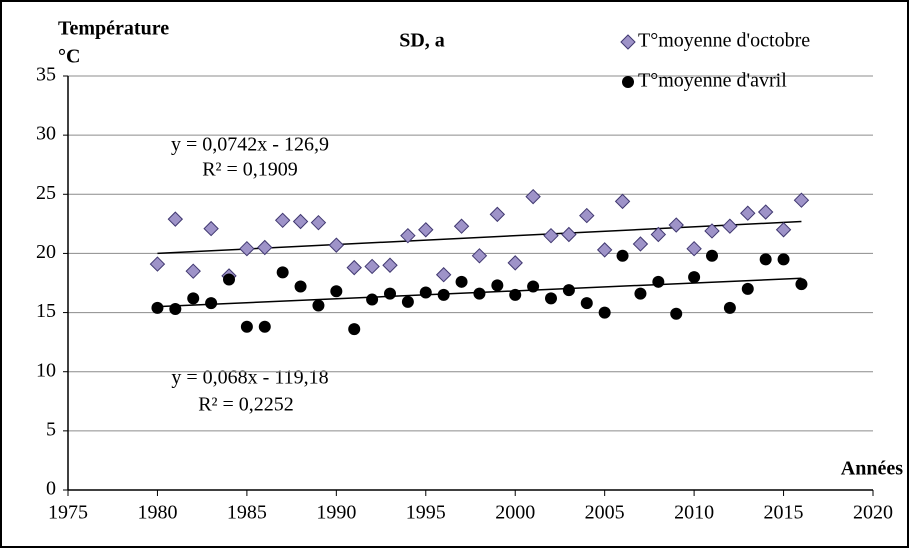 This screenshot has height=548, width=909. What do you see at coordinates (46, 311) in the screenshot?
I see `y-tick-label: 15` at bounding box center [46, 311].